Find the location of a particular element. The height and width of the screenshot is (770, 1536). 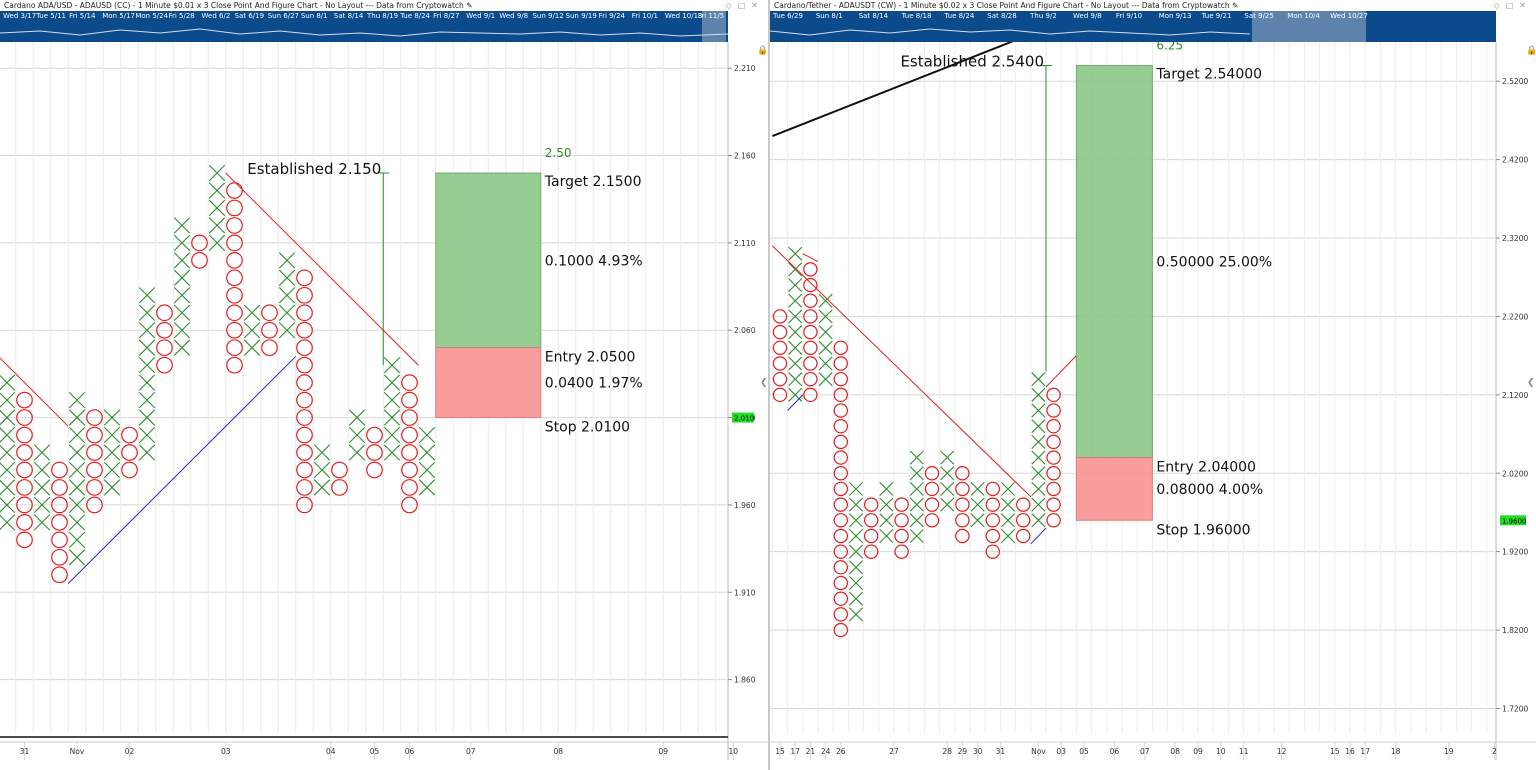

x-tick-label: 17 is located at coordinates (1365, 751).